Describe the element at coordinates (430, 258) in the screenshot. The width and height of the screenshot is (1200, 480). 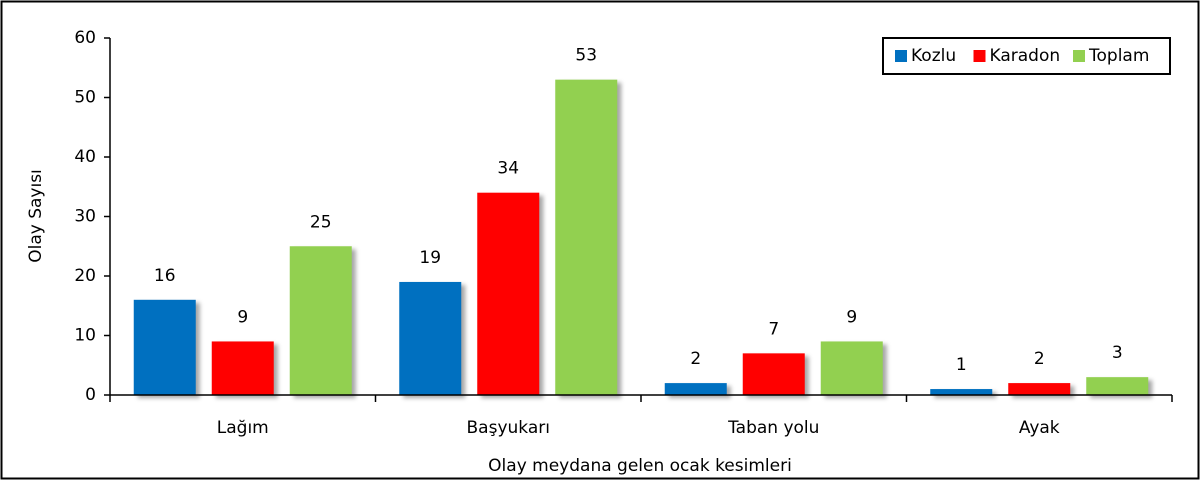
I see `data-label: 19` at that location.